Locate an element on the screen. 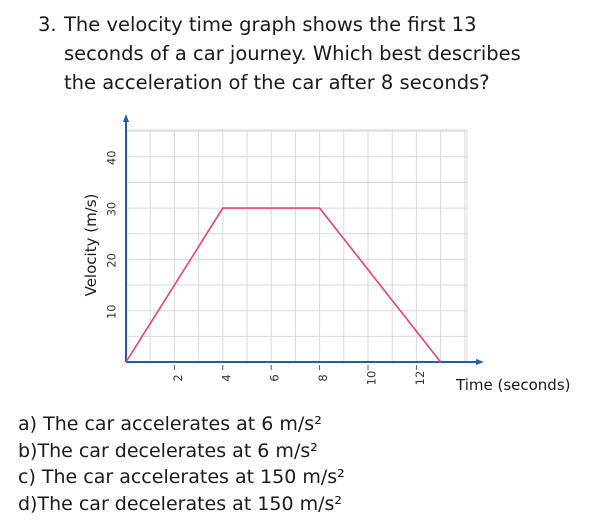  x-tick-label: 10 is located at coordinates (372, 378).